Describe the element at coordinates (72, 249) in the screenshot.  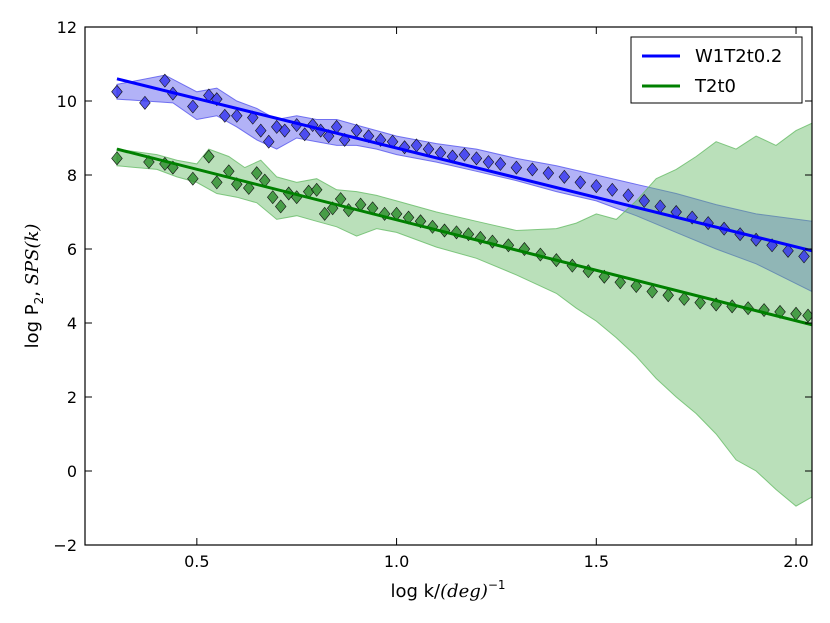
I see `y-tick-label: 6` at that location.